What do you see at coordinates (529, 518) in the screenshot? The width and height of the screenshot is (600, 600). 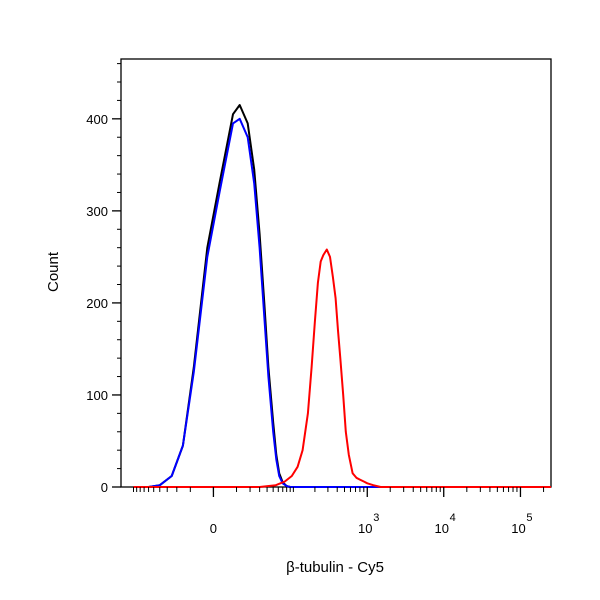 I see `x-tick-exponent: 5` at bounding box center [529, 518].